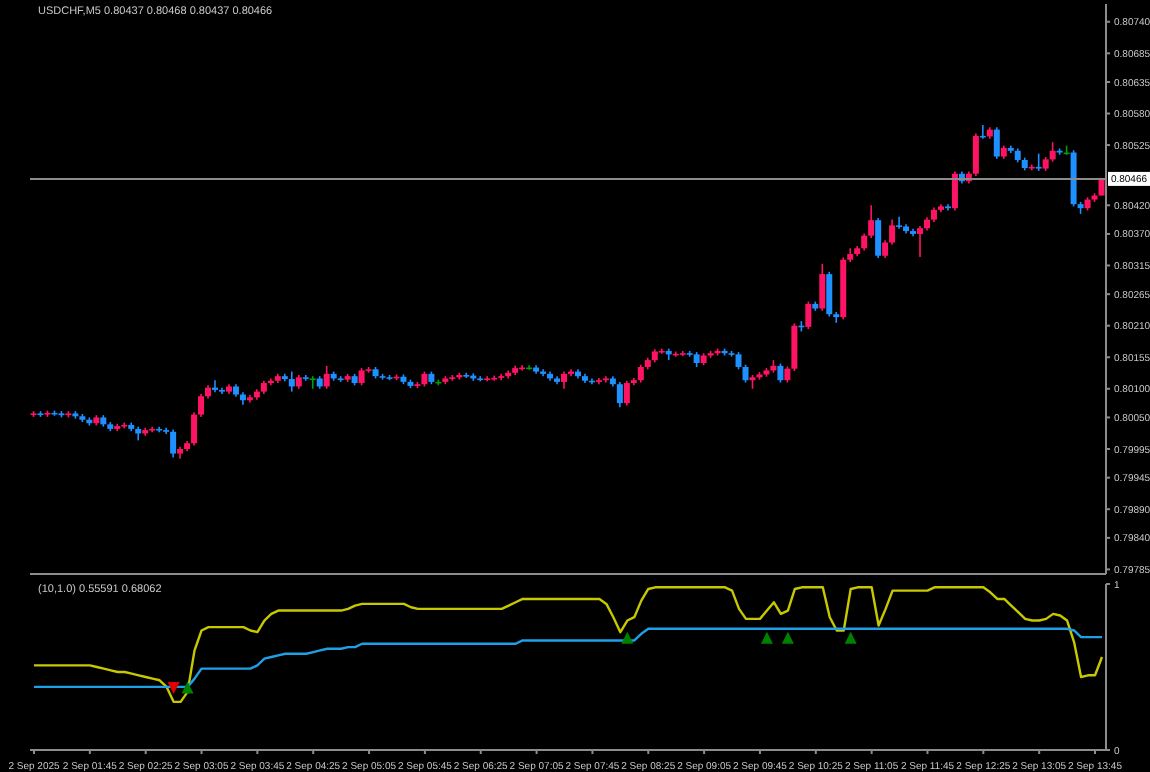  What do you see at coordinates (568, 645) in the screenshot?
I see `line-series` at bounding box center [568, 645].